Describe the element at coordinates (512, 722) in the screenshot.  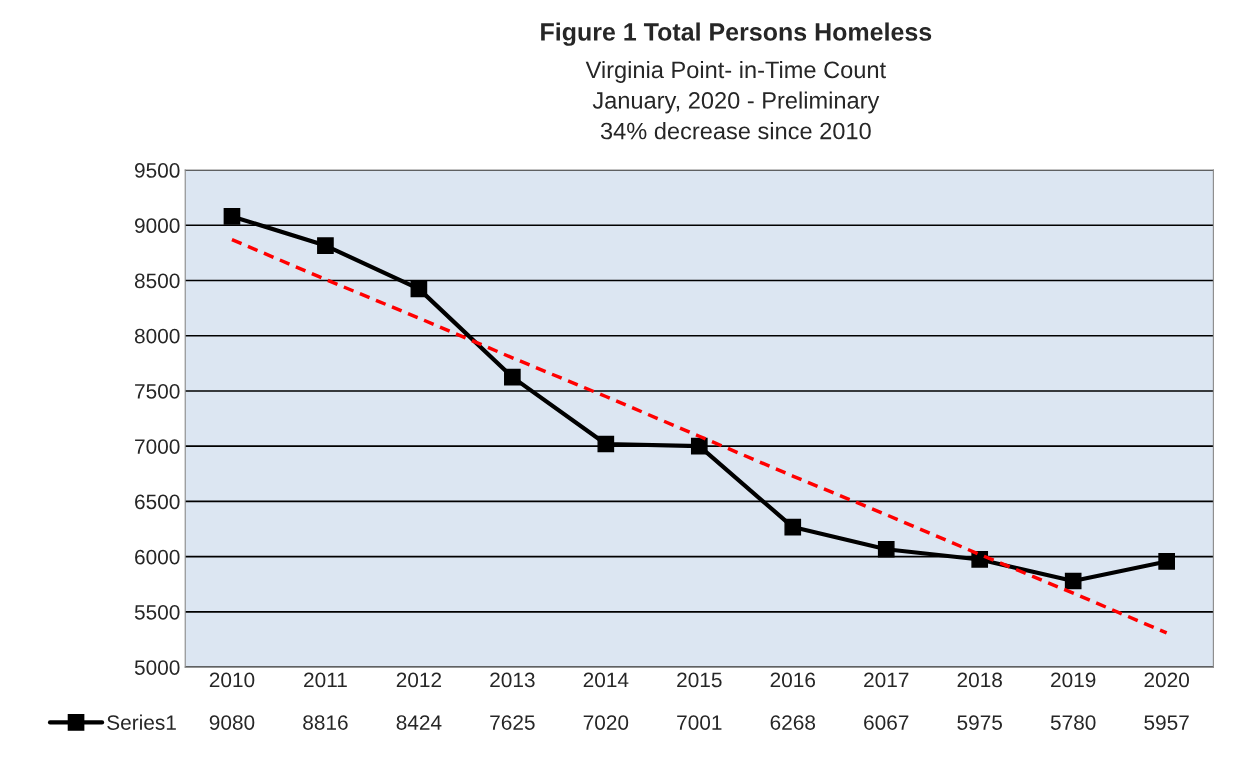
I see `data-label: 7625` at that location.